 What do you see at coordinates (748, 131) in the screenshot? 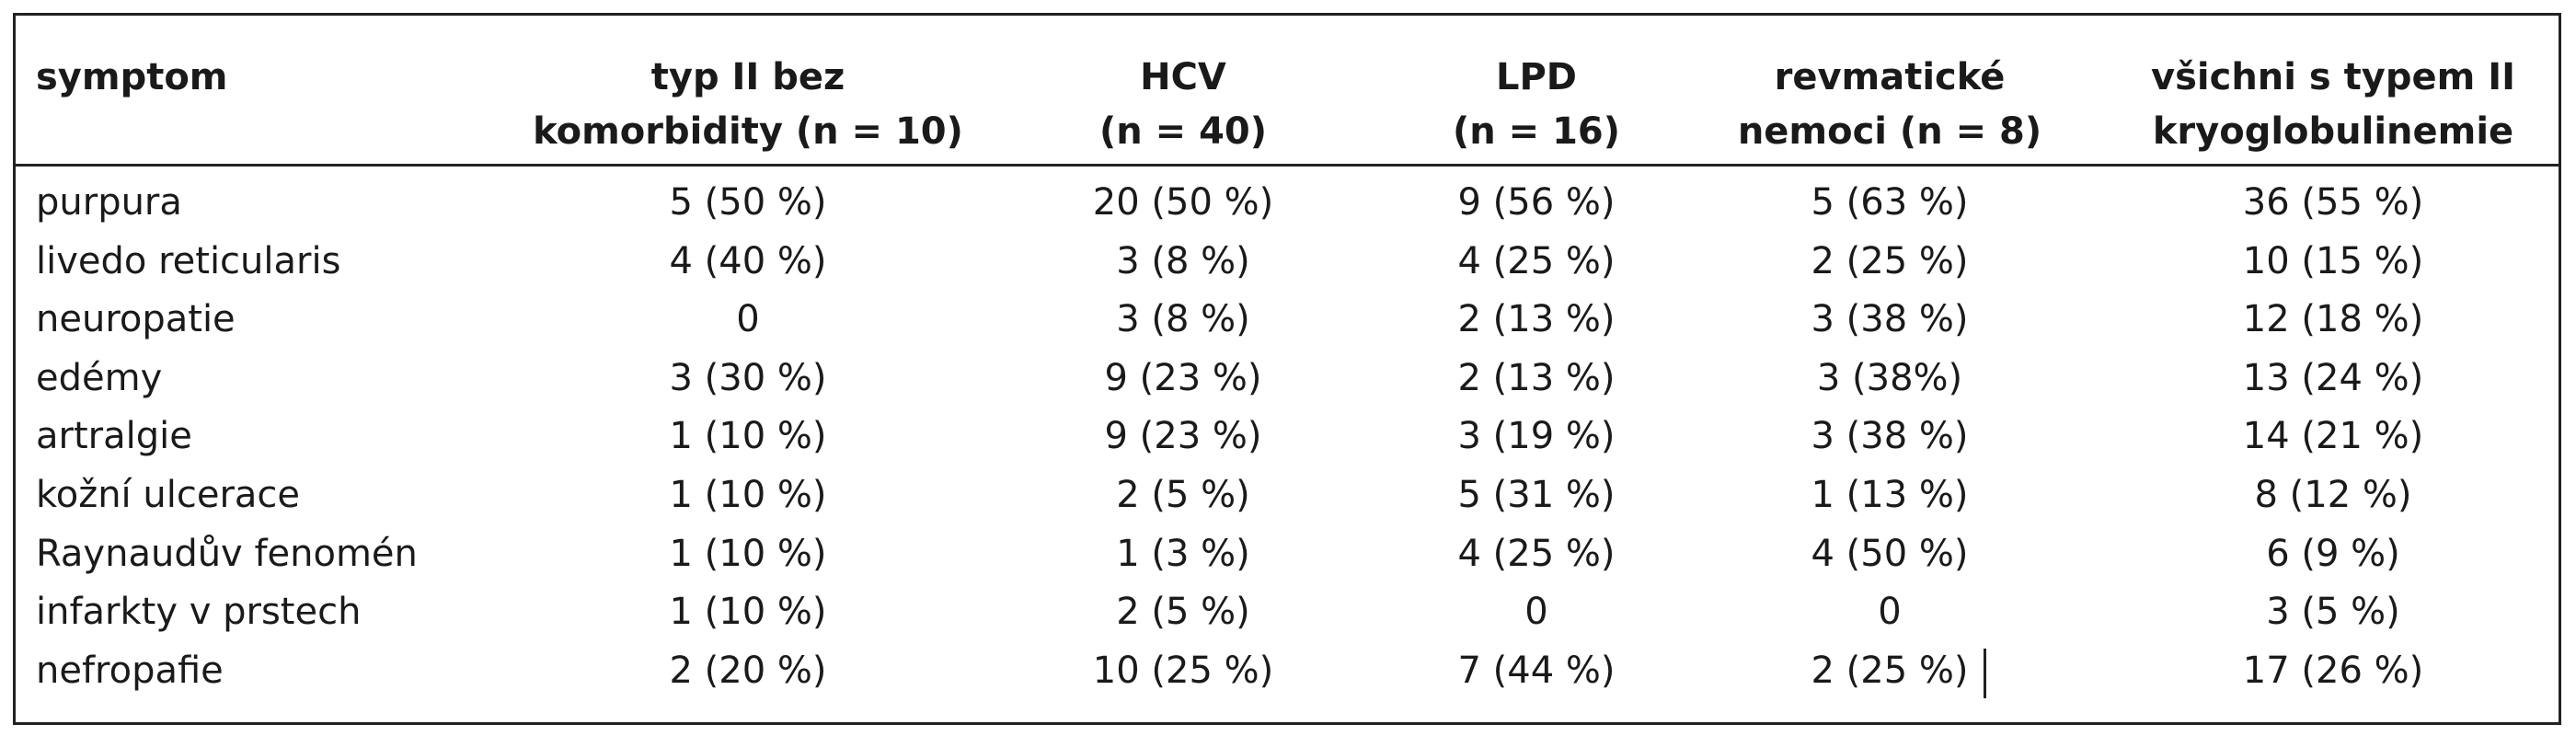
I see `header-cell: komorbidity (n = 10)` at bounding box center [748, 131].